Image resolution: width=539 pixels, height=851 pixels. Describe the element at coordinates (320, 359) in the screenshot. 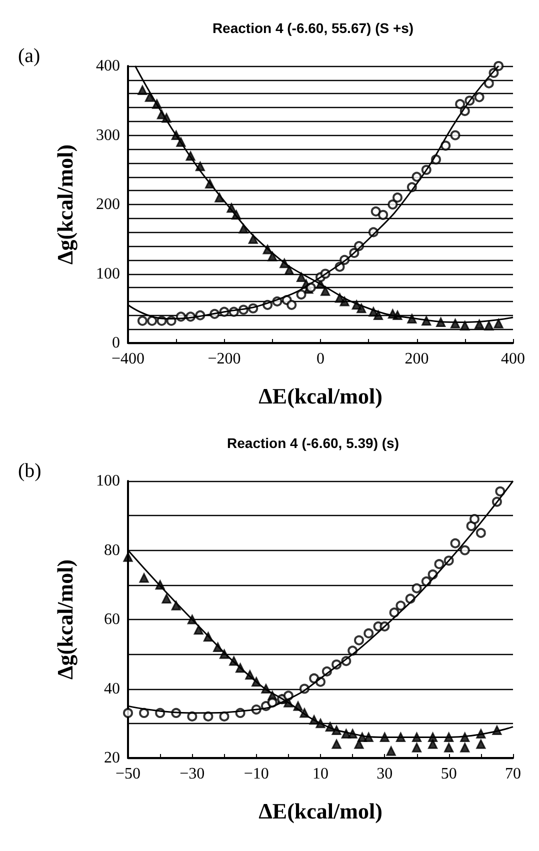

I see `x-tick-label: 0` at that location.